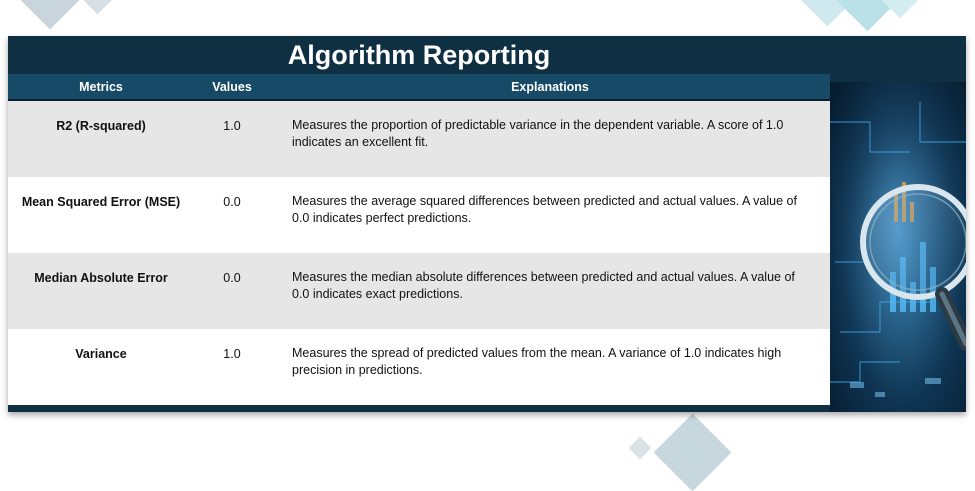 This screenshot has width=975, height=491. I want to click on metric-cell: Mean Squared Error (MSE), so click(101, 215).